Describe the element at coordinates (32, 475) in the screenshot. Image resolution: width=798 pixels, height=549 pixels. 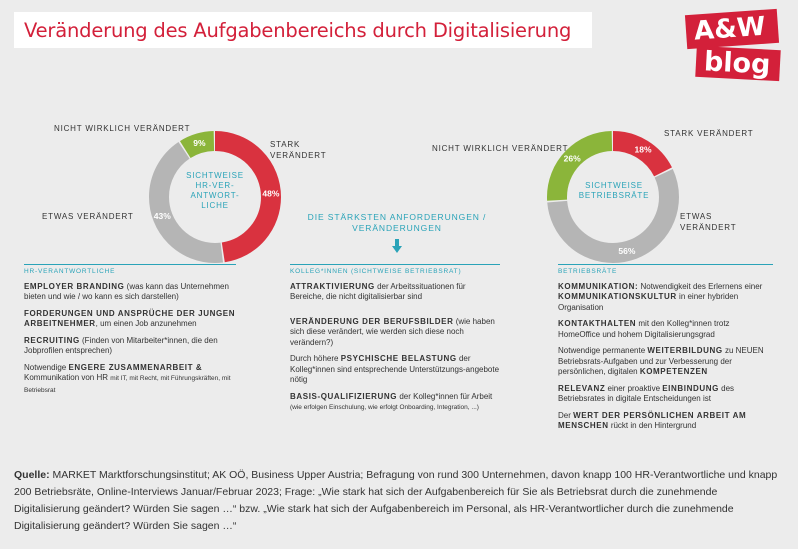
I see `source-label: Quelle:` at that location.